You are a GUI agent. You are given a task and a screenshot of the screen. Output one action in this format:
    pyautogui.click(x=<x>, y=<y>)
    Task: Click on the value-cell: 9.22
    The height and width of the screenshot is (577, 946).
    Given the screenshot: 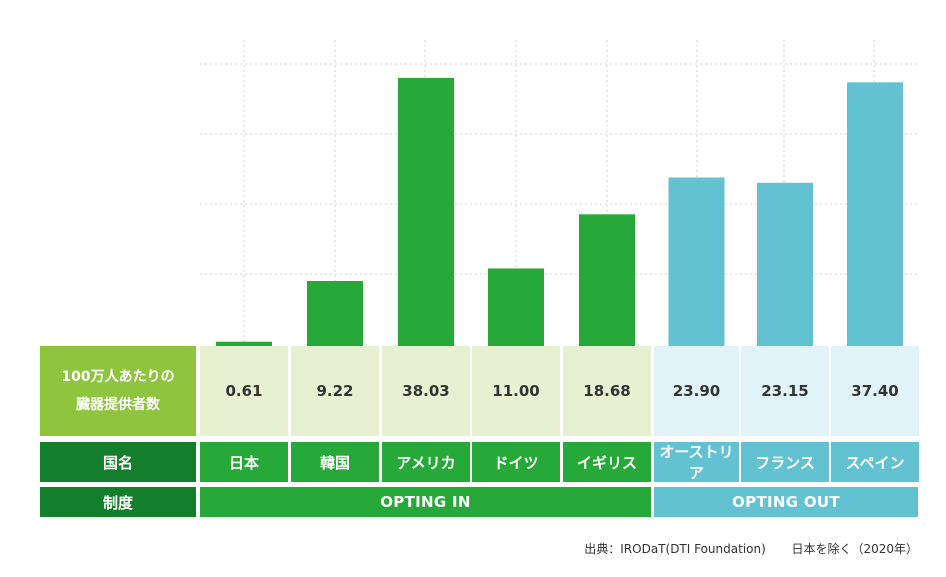 What is the action you would take?
    pyautogui.click(x=335, y=391)
    